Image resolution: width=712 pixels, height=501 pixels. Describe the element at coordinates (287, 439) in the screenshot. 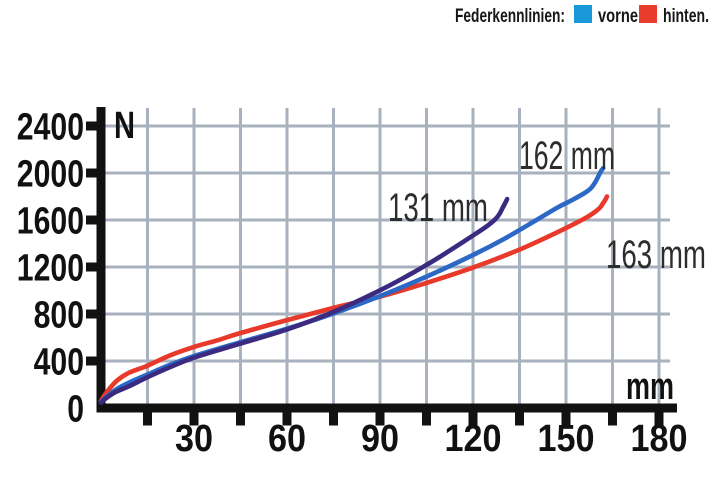

I see `x-tick-label: 60` at that location.